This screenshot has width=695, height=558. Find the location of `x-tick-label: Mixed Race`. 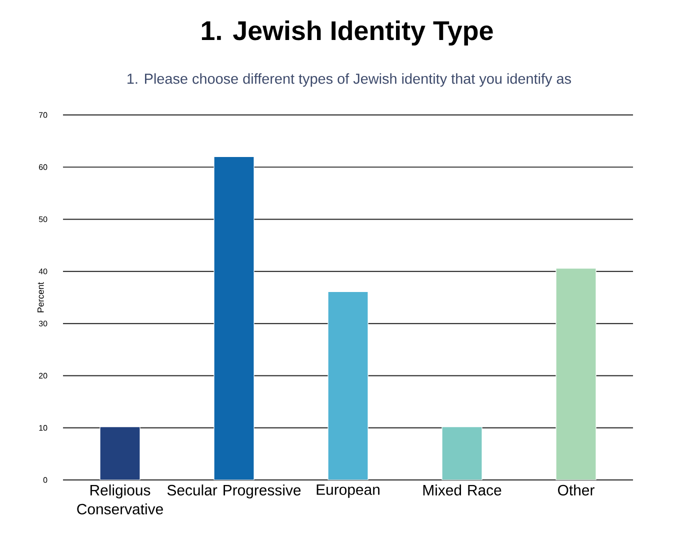

x-tick-label: Mixed Race is located at coordinates (462, 490).